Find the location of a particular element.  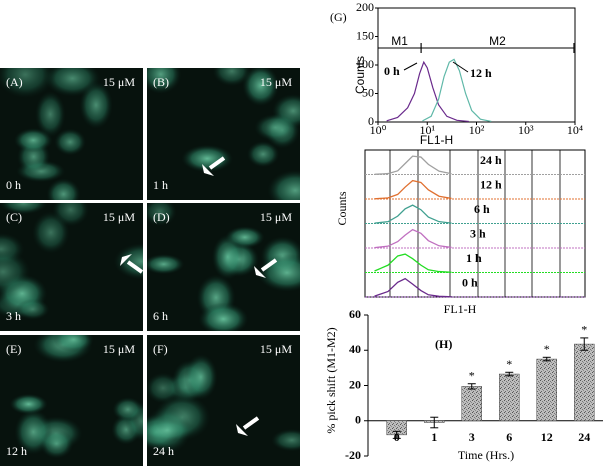

panel-label: (G) is located at coordinates (338, 17).